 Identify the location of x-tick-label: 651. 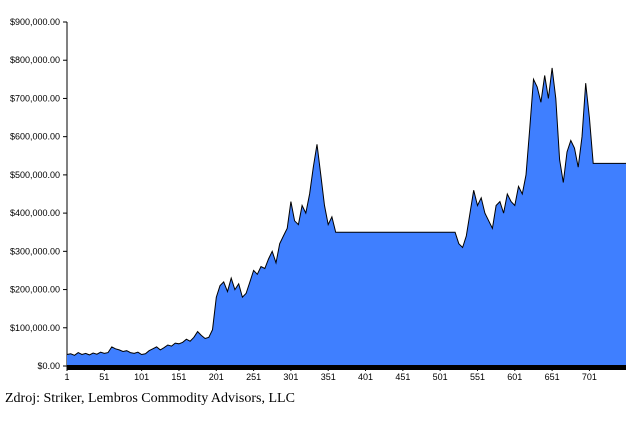
(552, 377).